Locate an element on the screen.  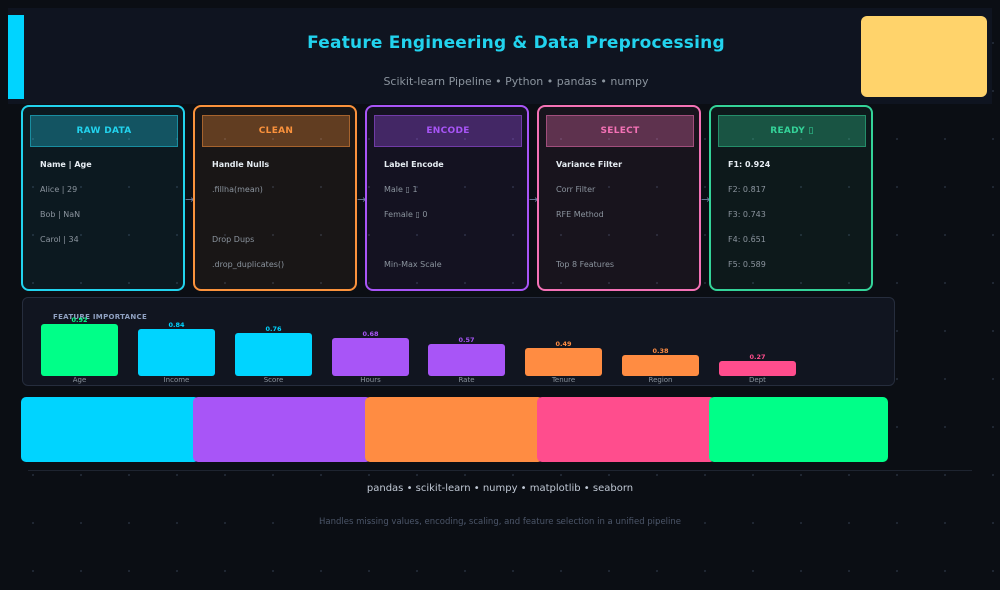
stage-title: ENCODE is located at coordinates (448, 131).